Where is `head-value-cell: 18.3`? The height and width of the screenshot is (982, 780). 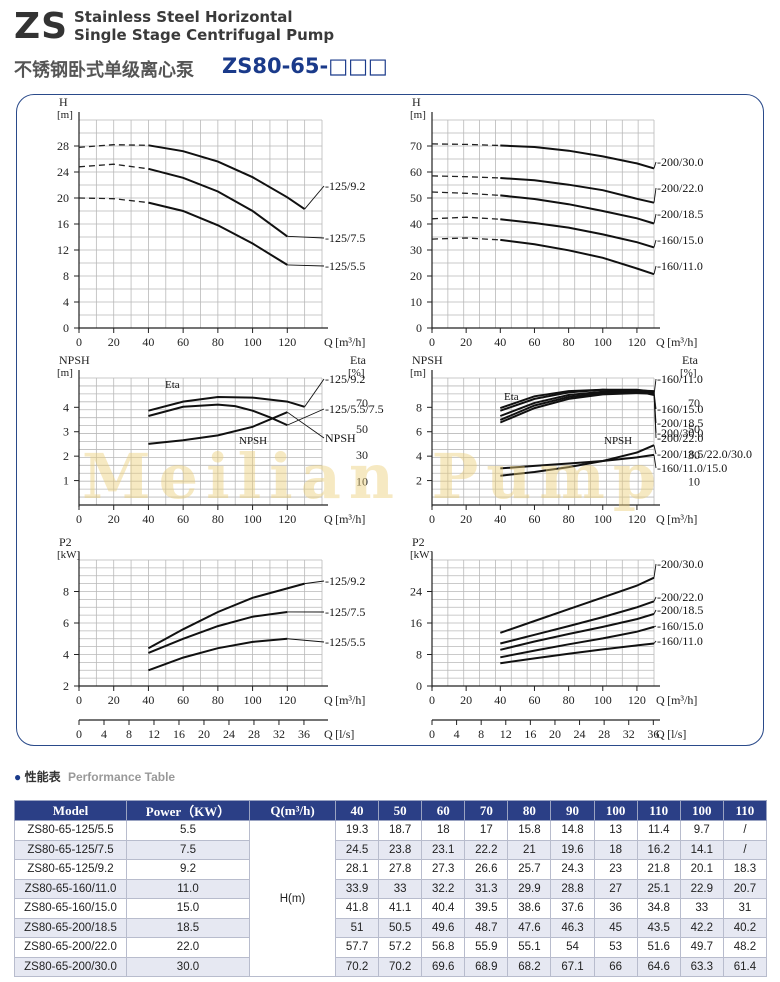
head-value-cell: 18.3 is located at coordinates (745, 869).